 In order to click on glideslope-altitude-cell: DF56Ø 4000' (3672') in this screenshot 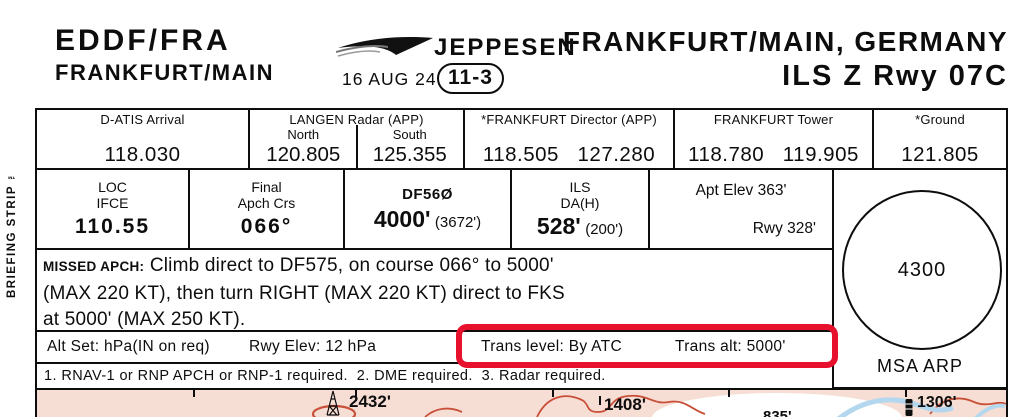, I will do `click(427, 209)`.